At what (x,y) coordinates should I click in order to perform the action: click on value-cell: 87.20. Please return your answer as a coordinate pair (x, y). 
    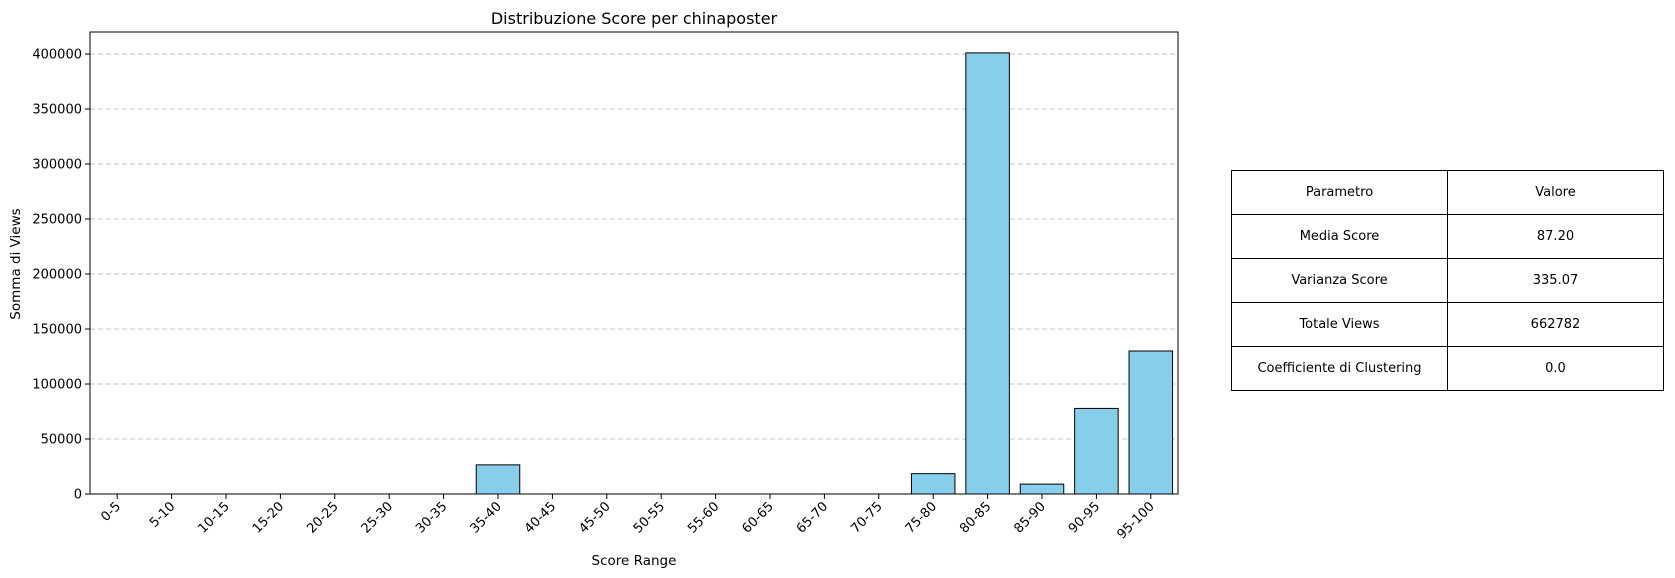
    Looking at the image, I should click on (1555, 236).